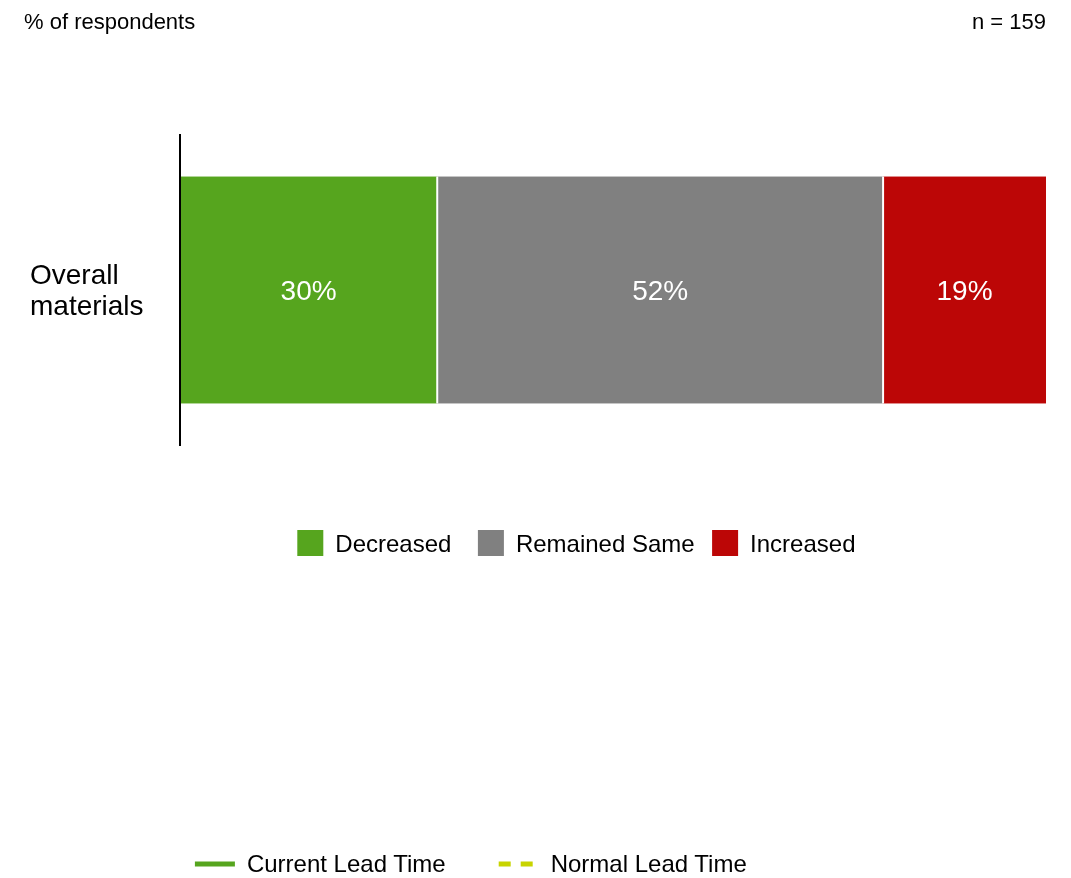 The width and height of the screenshot is (1071, 878). I want to click on legend-label: Increased, so click(803, 543).